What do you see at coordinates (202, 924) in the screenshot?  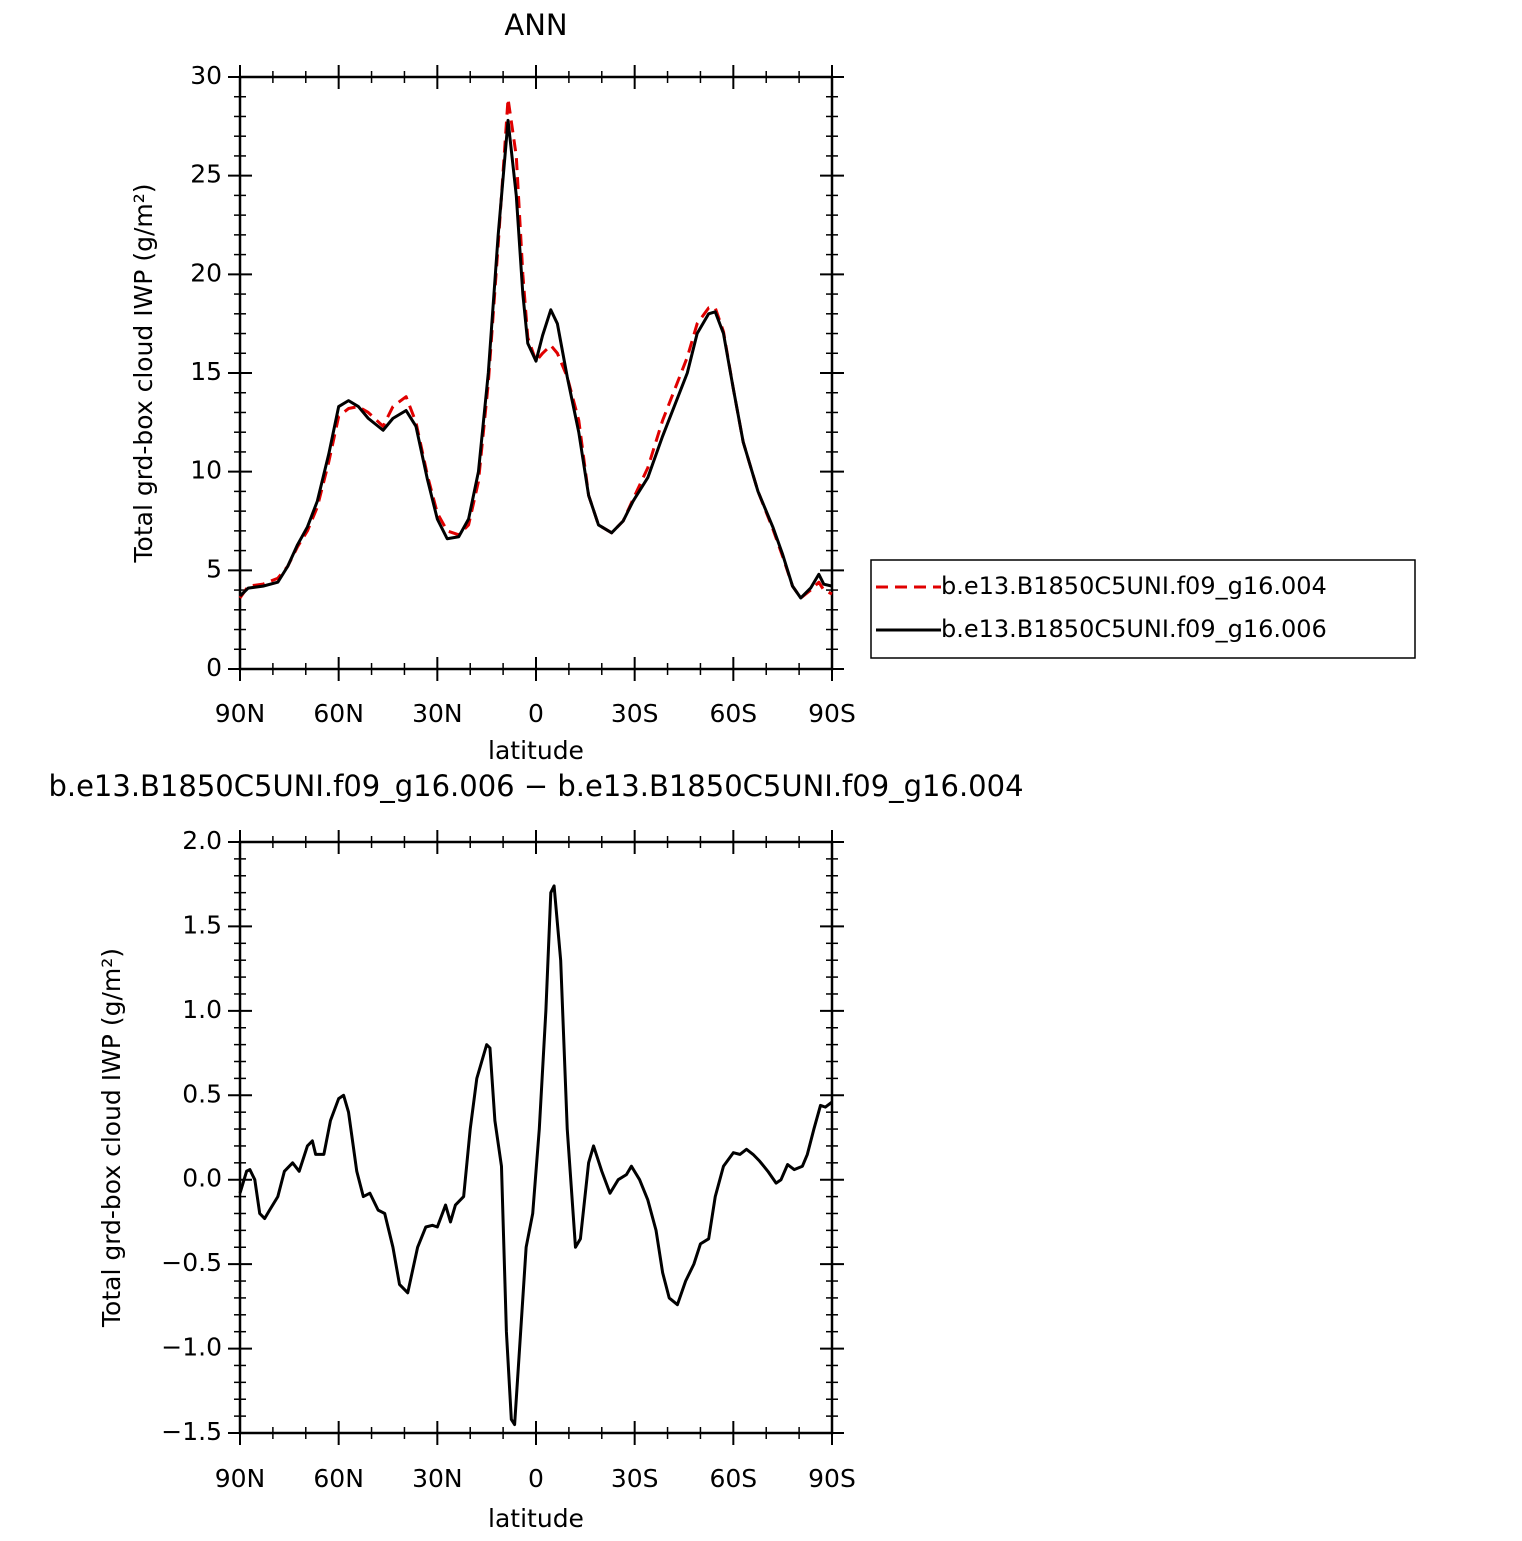 I see `y-tick-label: 1.5` at bounding box center [202, 924].